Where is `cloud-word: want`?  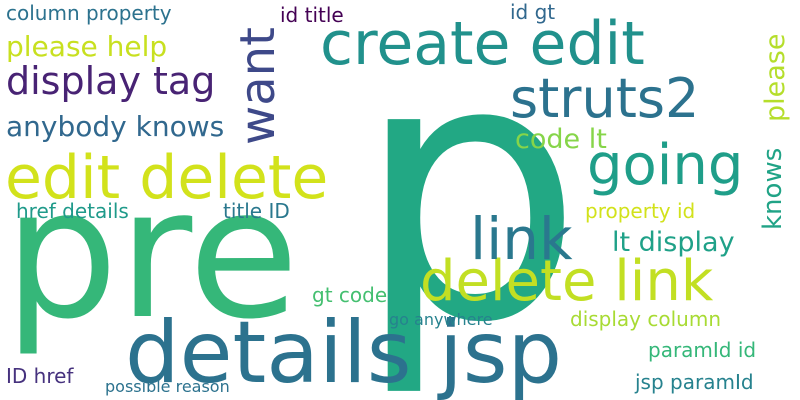
cloud-word: want is located at coordinates (258, 86).